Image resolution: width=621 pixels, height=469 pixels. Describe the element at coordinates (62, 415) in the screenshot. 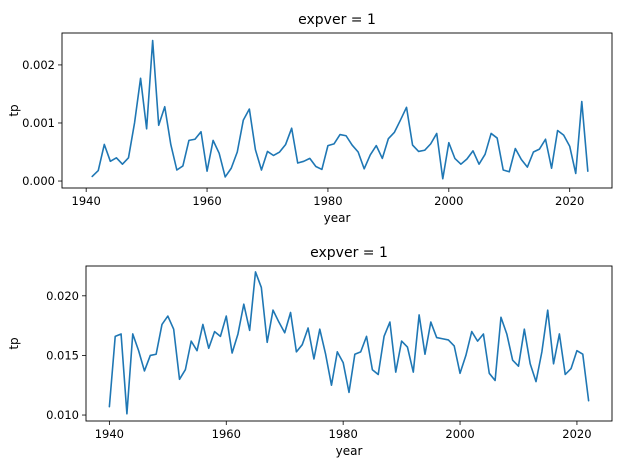

I see `y-tick-label: 0.010` at that location.